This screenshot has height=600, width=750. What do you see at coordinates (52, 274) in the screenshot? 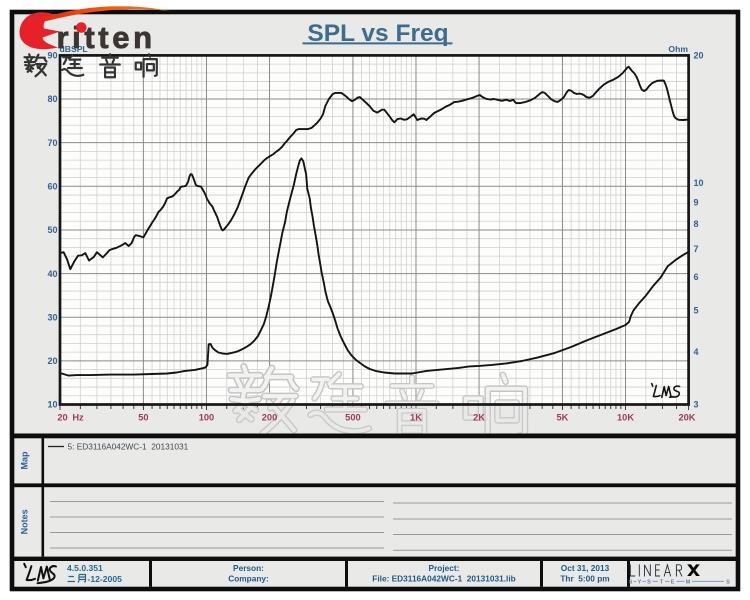
I see `svg-text: 40` at bounding box center [52, 274].